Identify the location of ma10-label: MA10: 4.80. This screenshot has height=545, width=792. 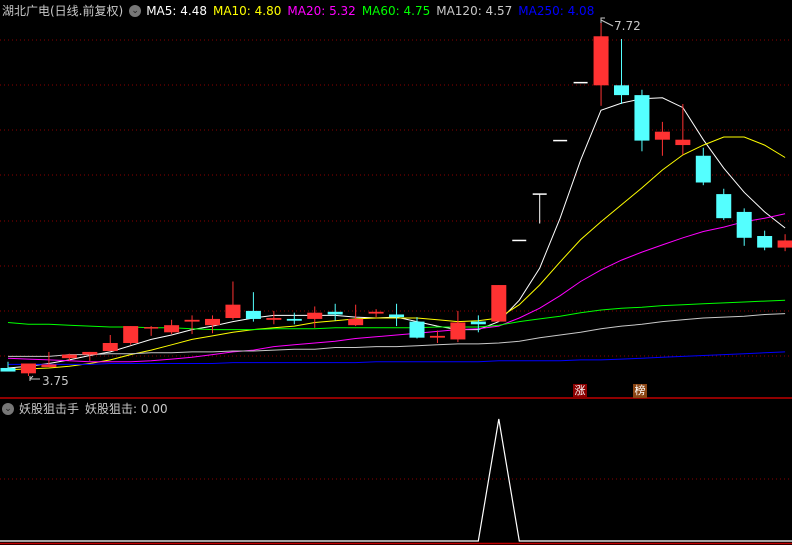
(247, 10).